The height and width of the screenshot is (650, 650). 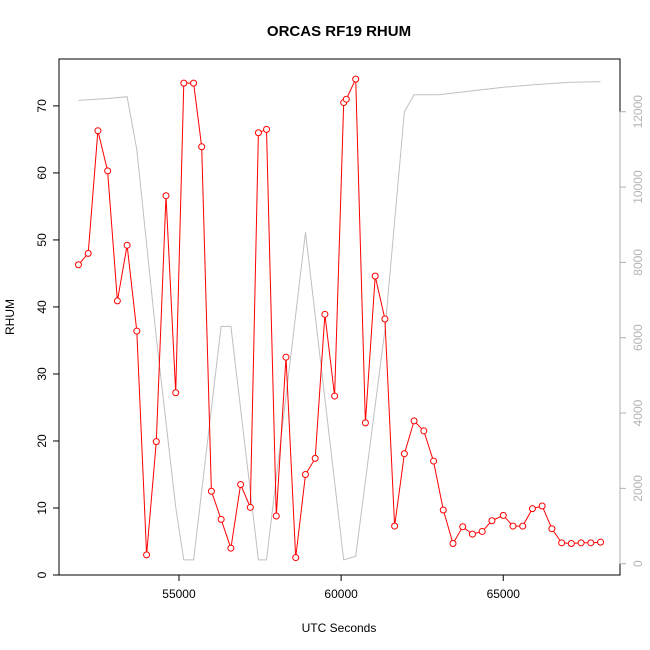 I want to click on y-tick-label: 0, so click(x=42, y=574).